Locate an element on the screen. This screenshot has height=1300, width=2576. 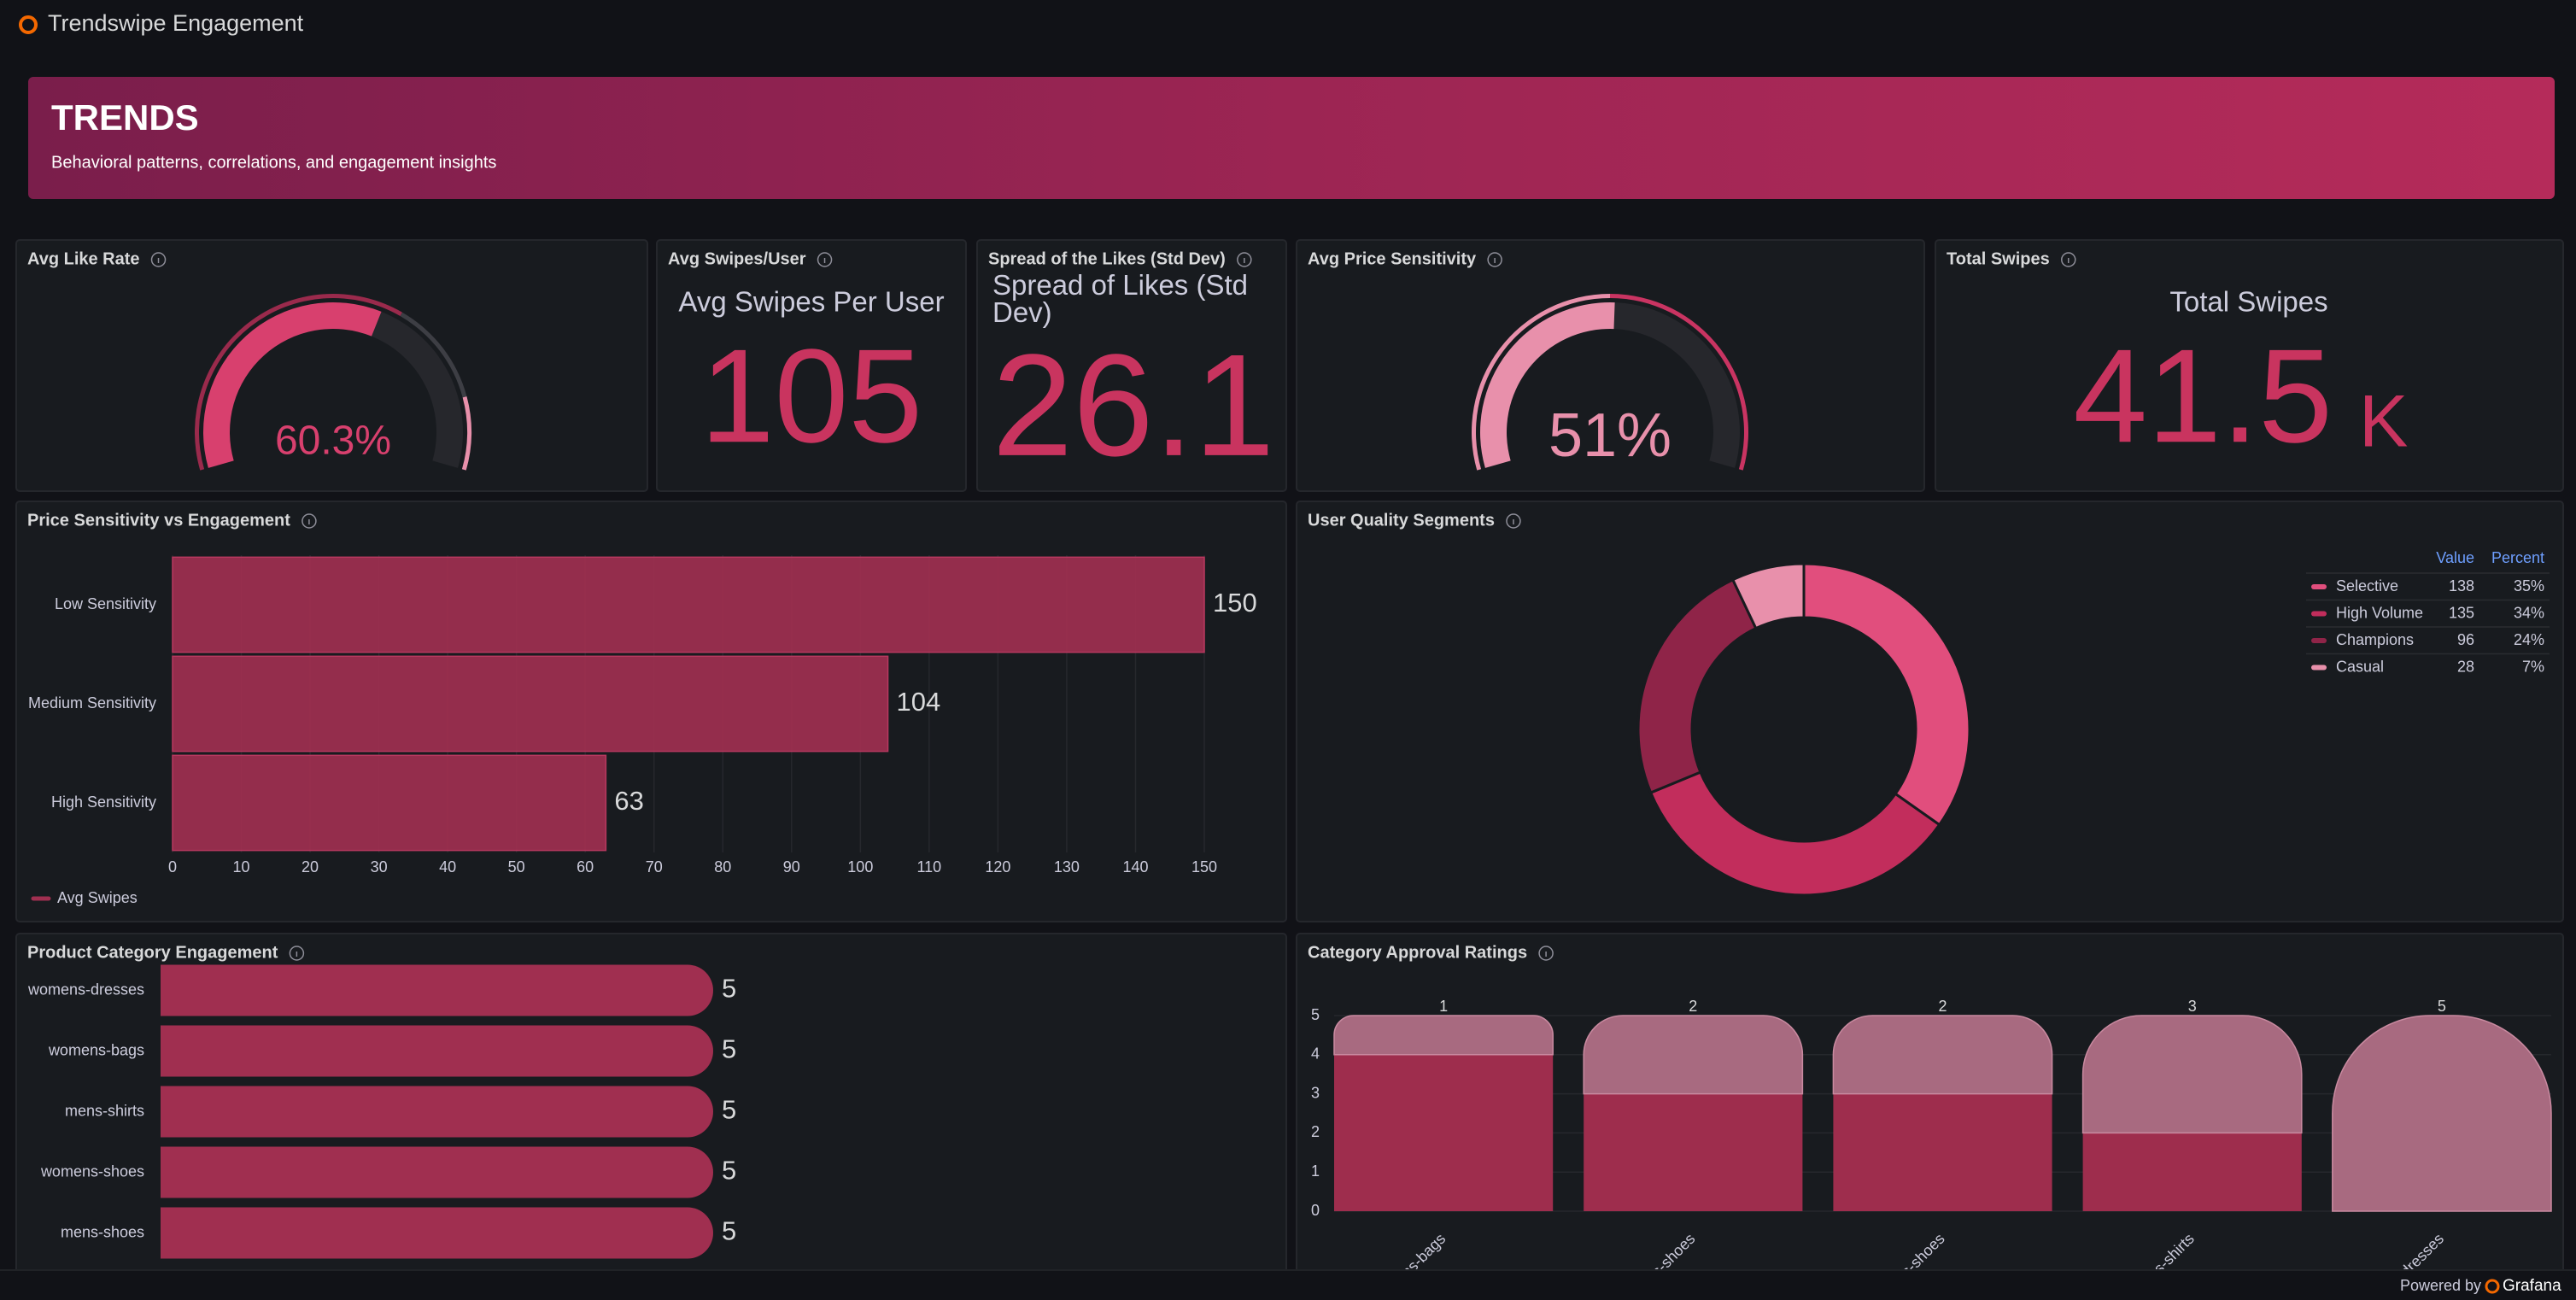
legend-label: Casual is located at coordinates (2360, 666).